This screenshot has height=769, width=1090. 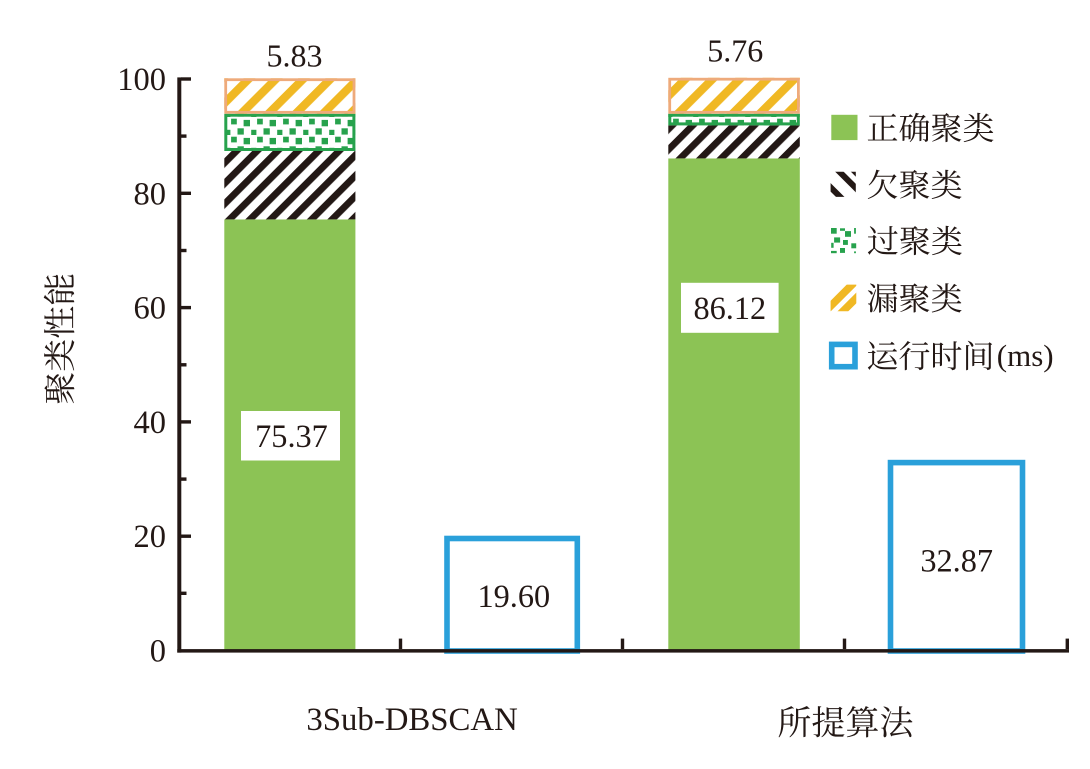 I want to click on svg-text: 40, so click(x=150, y=423).